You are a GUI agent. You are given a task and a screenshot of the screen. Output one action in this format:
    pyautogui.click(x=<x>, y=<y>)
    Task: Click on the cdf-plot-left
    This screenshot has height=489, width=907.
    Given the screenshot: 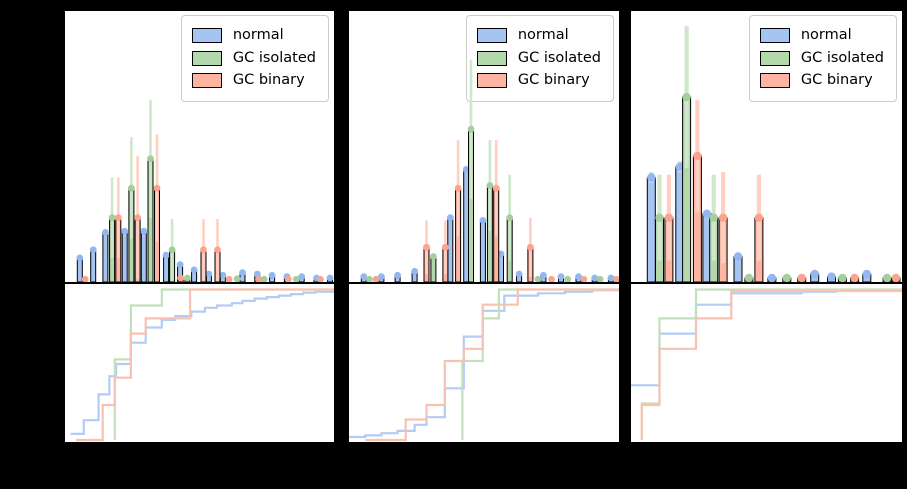 What is the action you would take?
    pyautogui.click(x=202, y=365)
    